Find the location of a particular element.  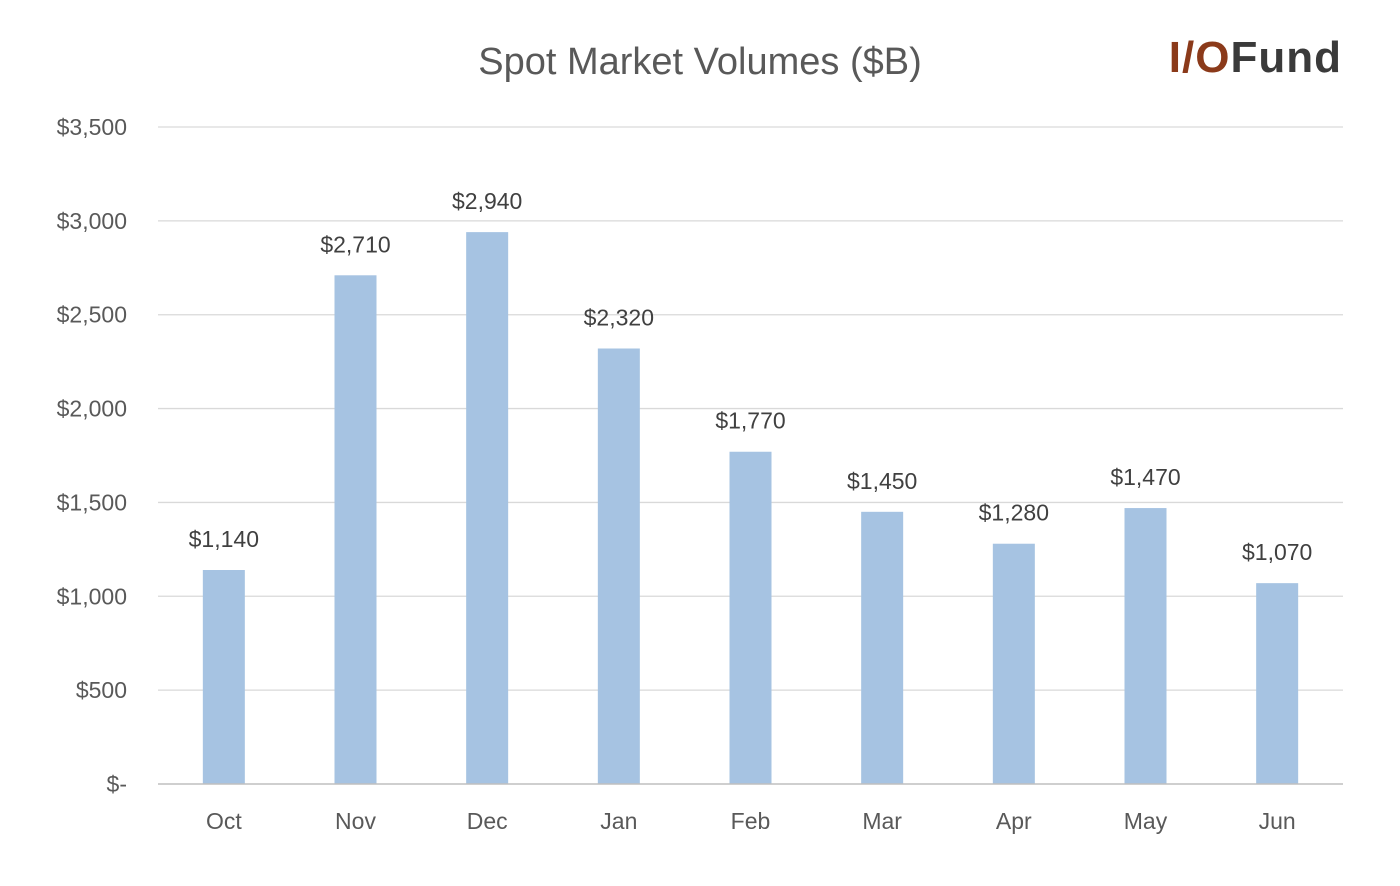

x-tick-label-feb: Feb is located at coordinates (751, 821).